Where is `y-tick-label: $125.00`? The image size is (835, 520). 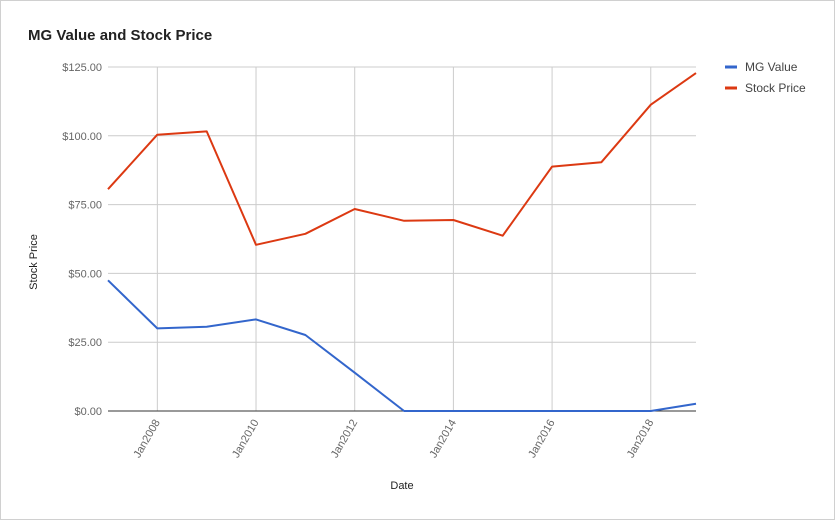
y-tick-label: $125.00 is located at coordinates (82, 68).